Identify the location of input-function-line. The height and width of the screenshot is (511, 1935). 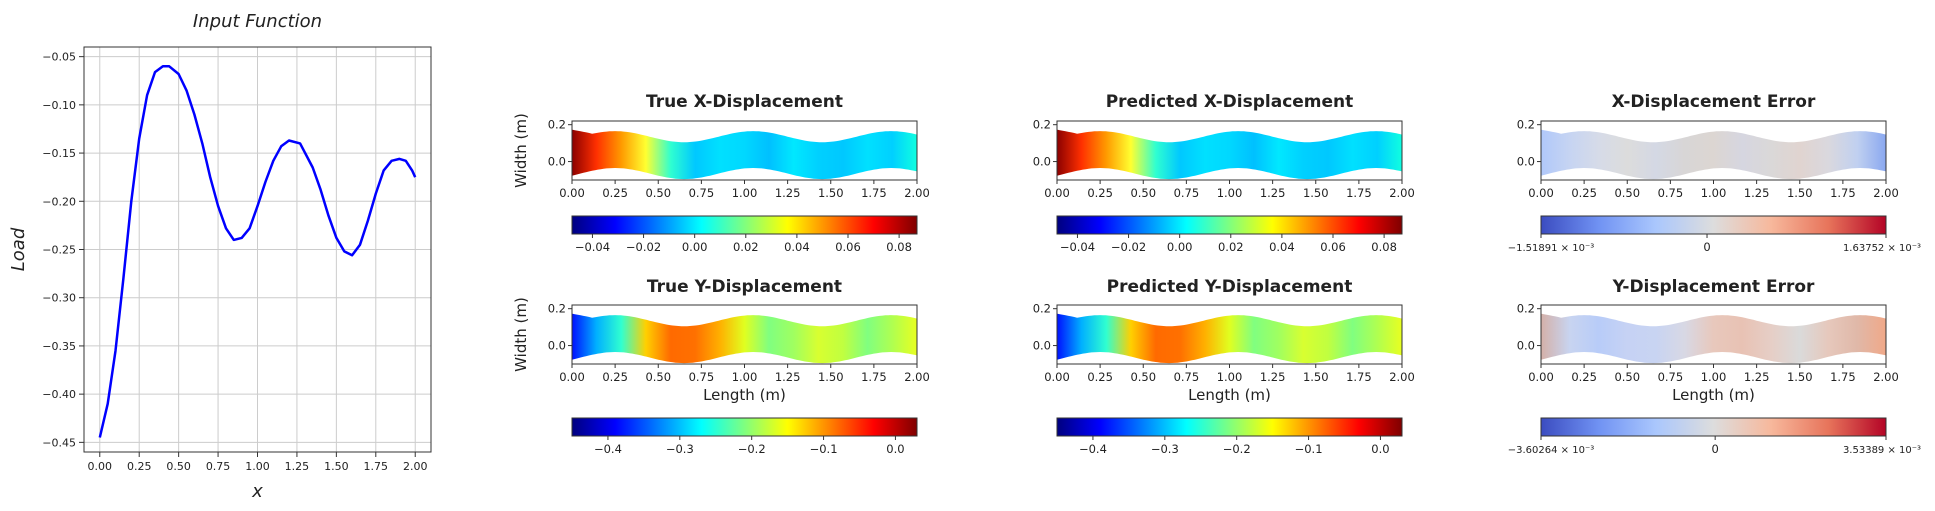
(257, 251).